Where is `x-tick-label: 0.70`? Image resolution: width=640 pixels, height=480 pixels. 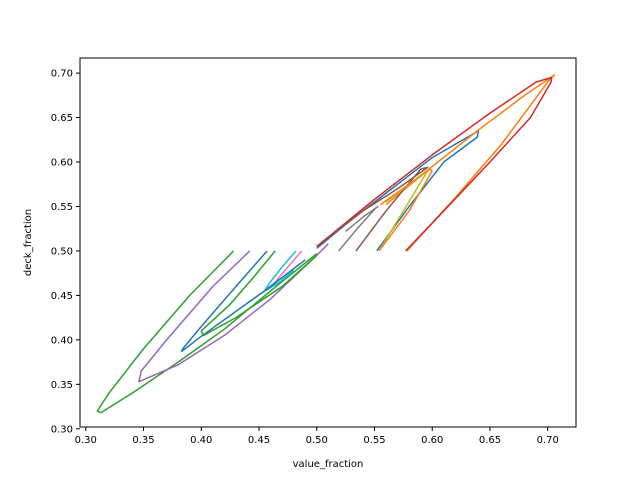 x-tick-label: 0.70 is located at coordinates (548, 440).